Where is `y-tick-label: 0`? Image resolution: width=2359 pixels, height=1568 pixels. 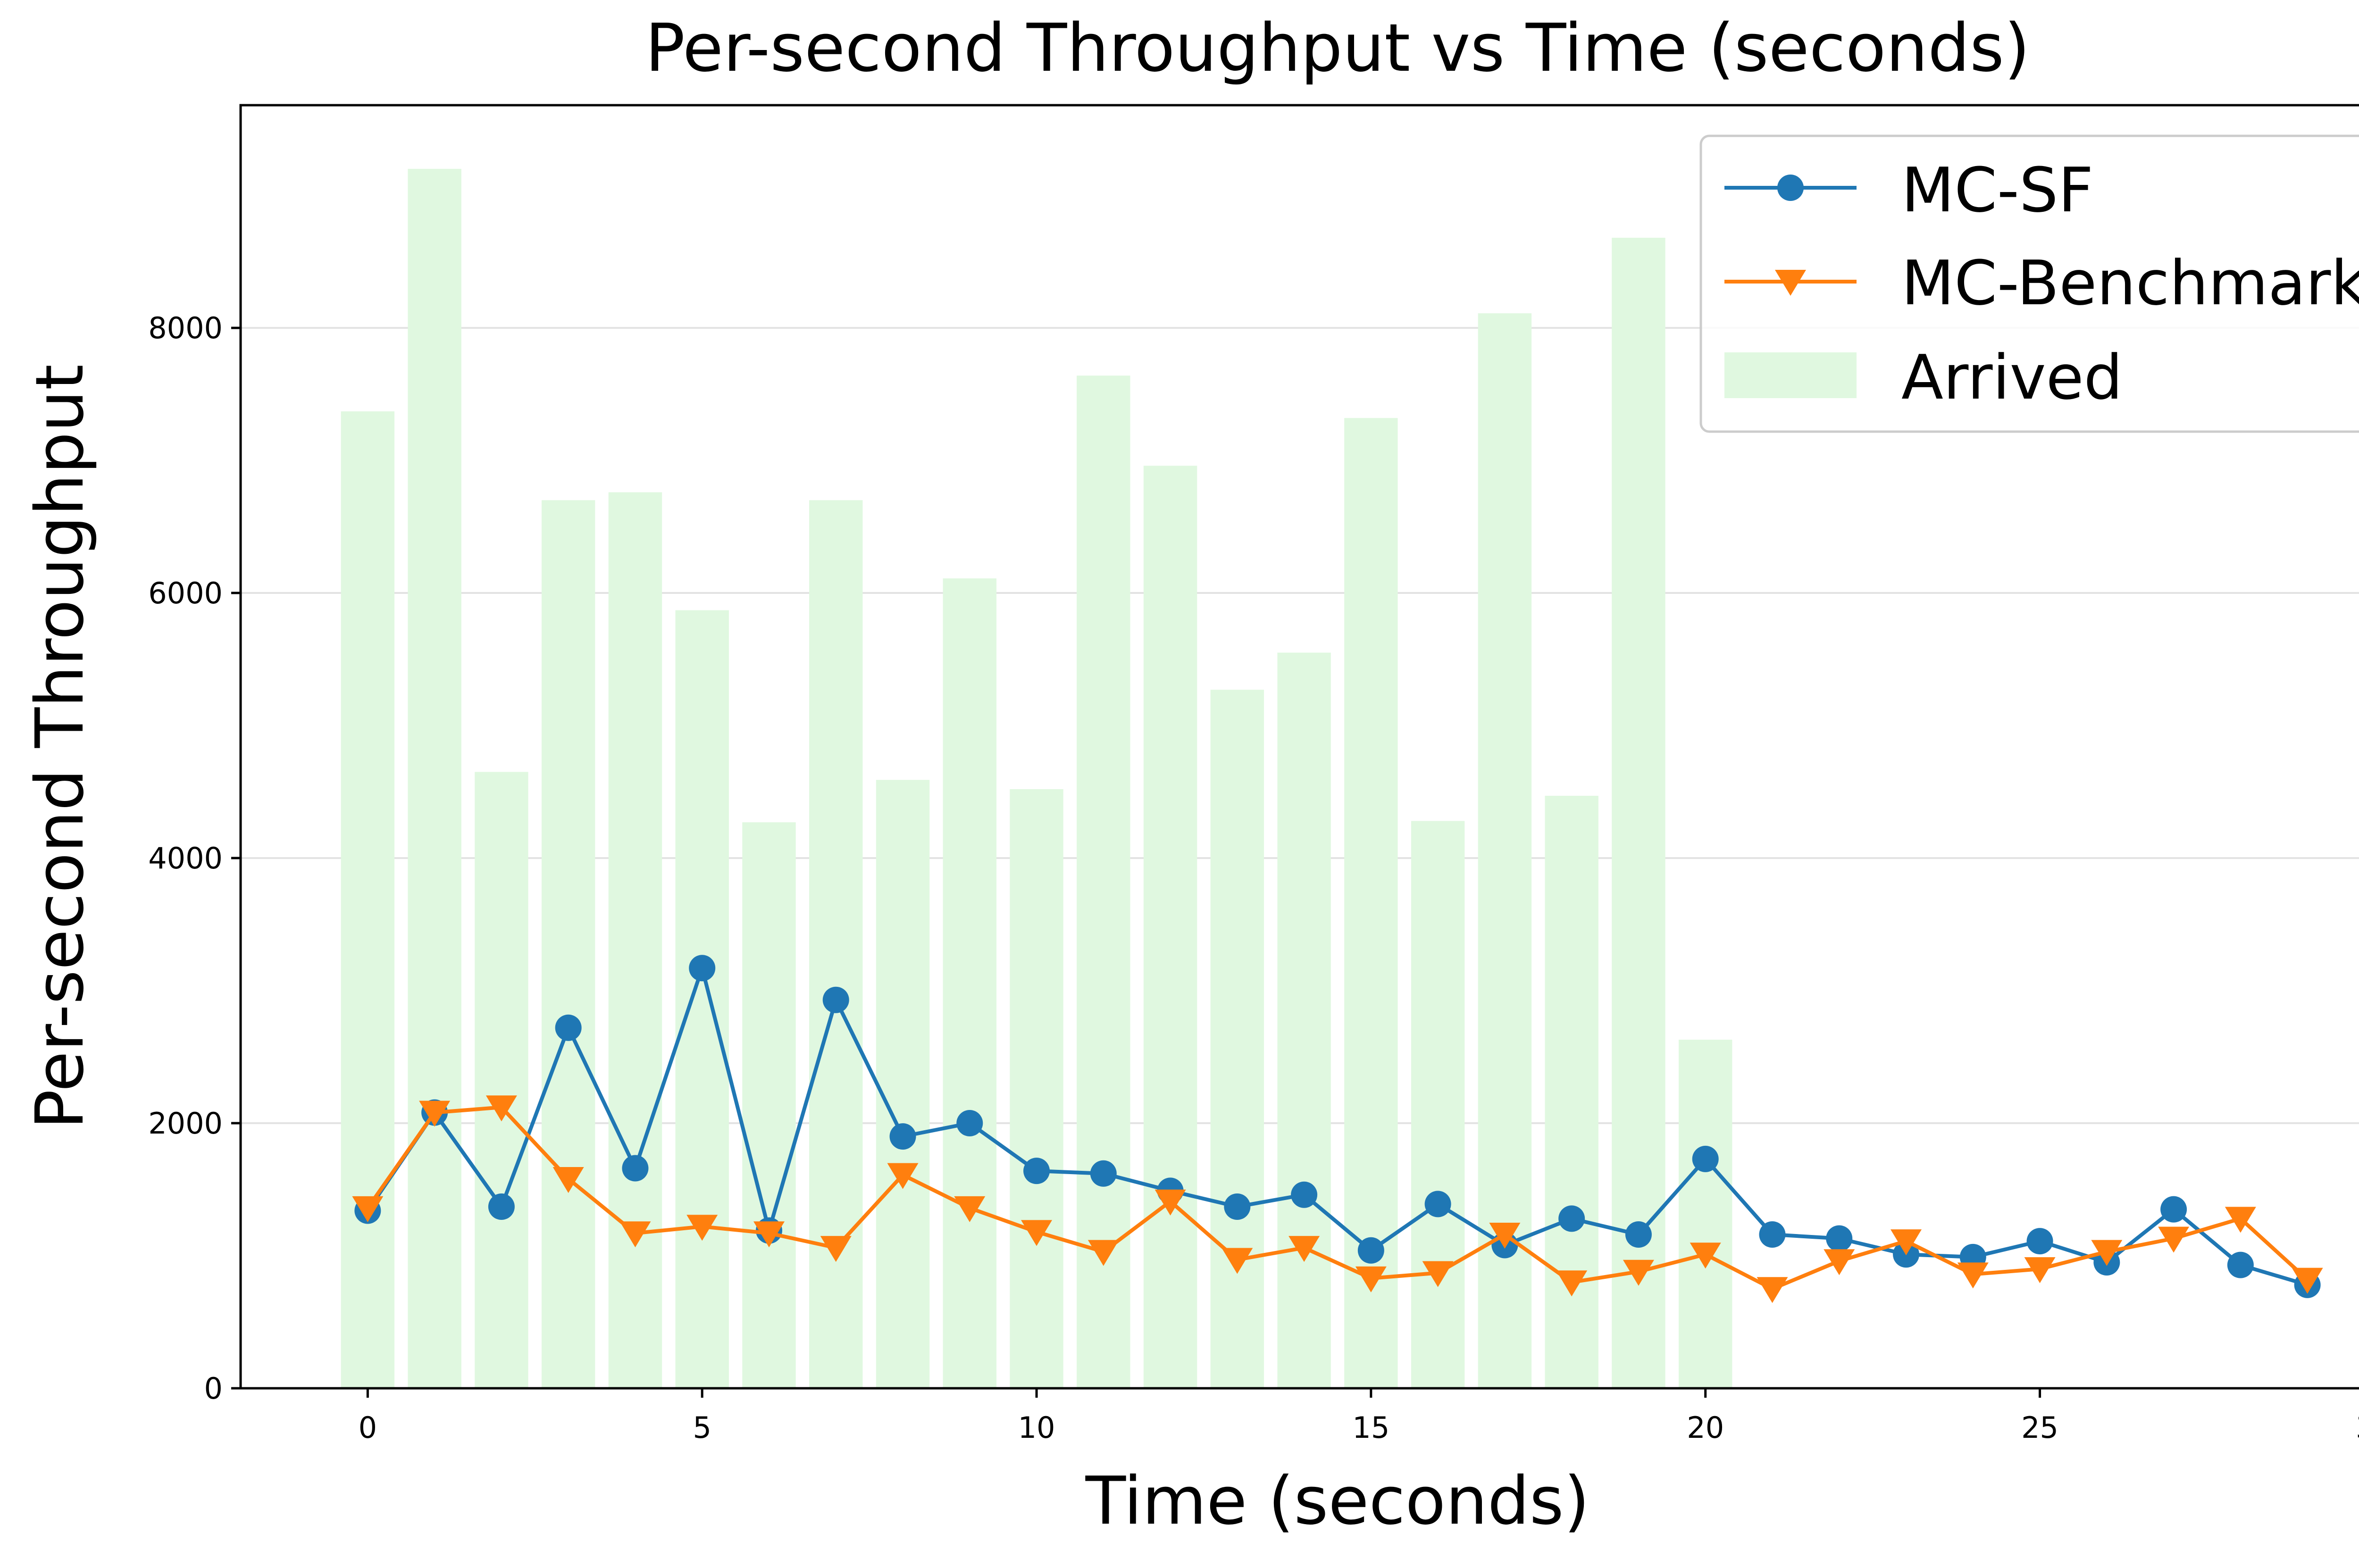 y-tick-label: 0 is located at coordinates (213, 1388).